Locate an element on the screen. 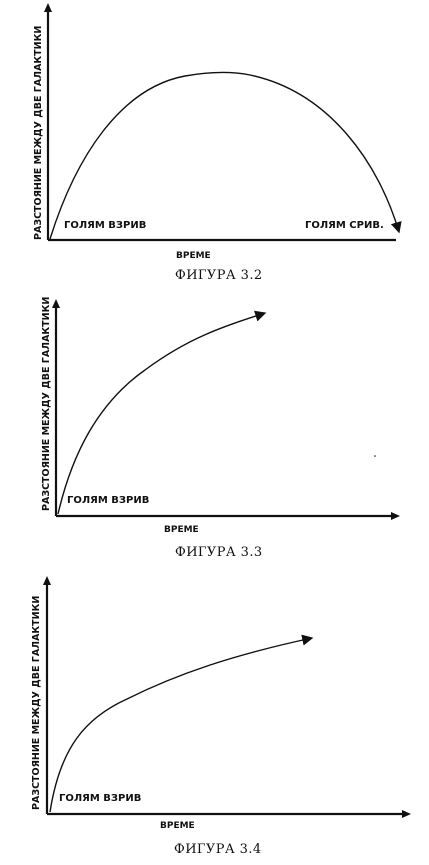  figure-3-3-x-label: ВРЕМЕ is located at coordinates (181, 530).